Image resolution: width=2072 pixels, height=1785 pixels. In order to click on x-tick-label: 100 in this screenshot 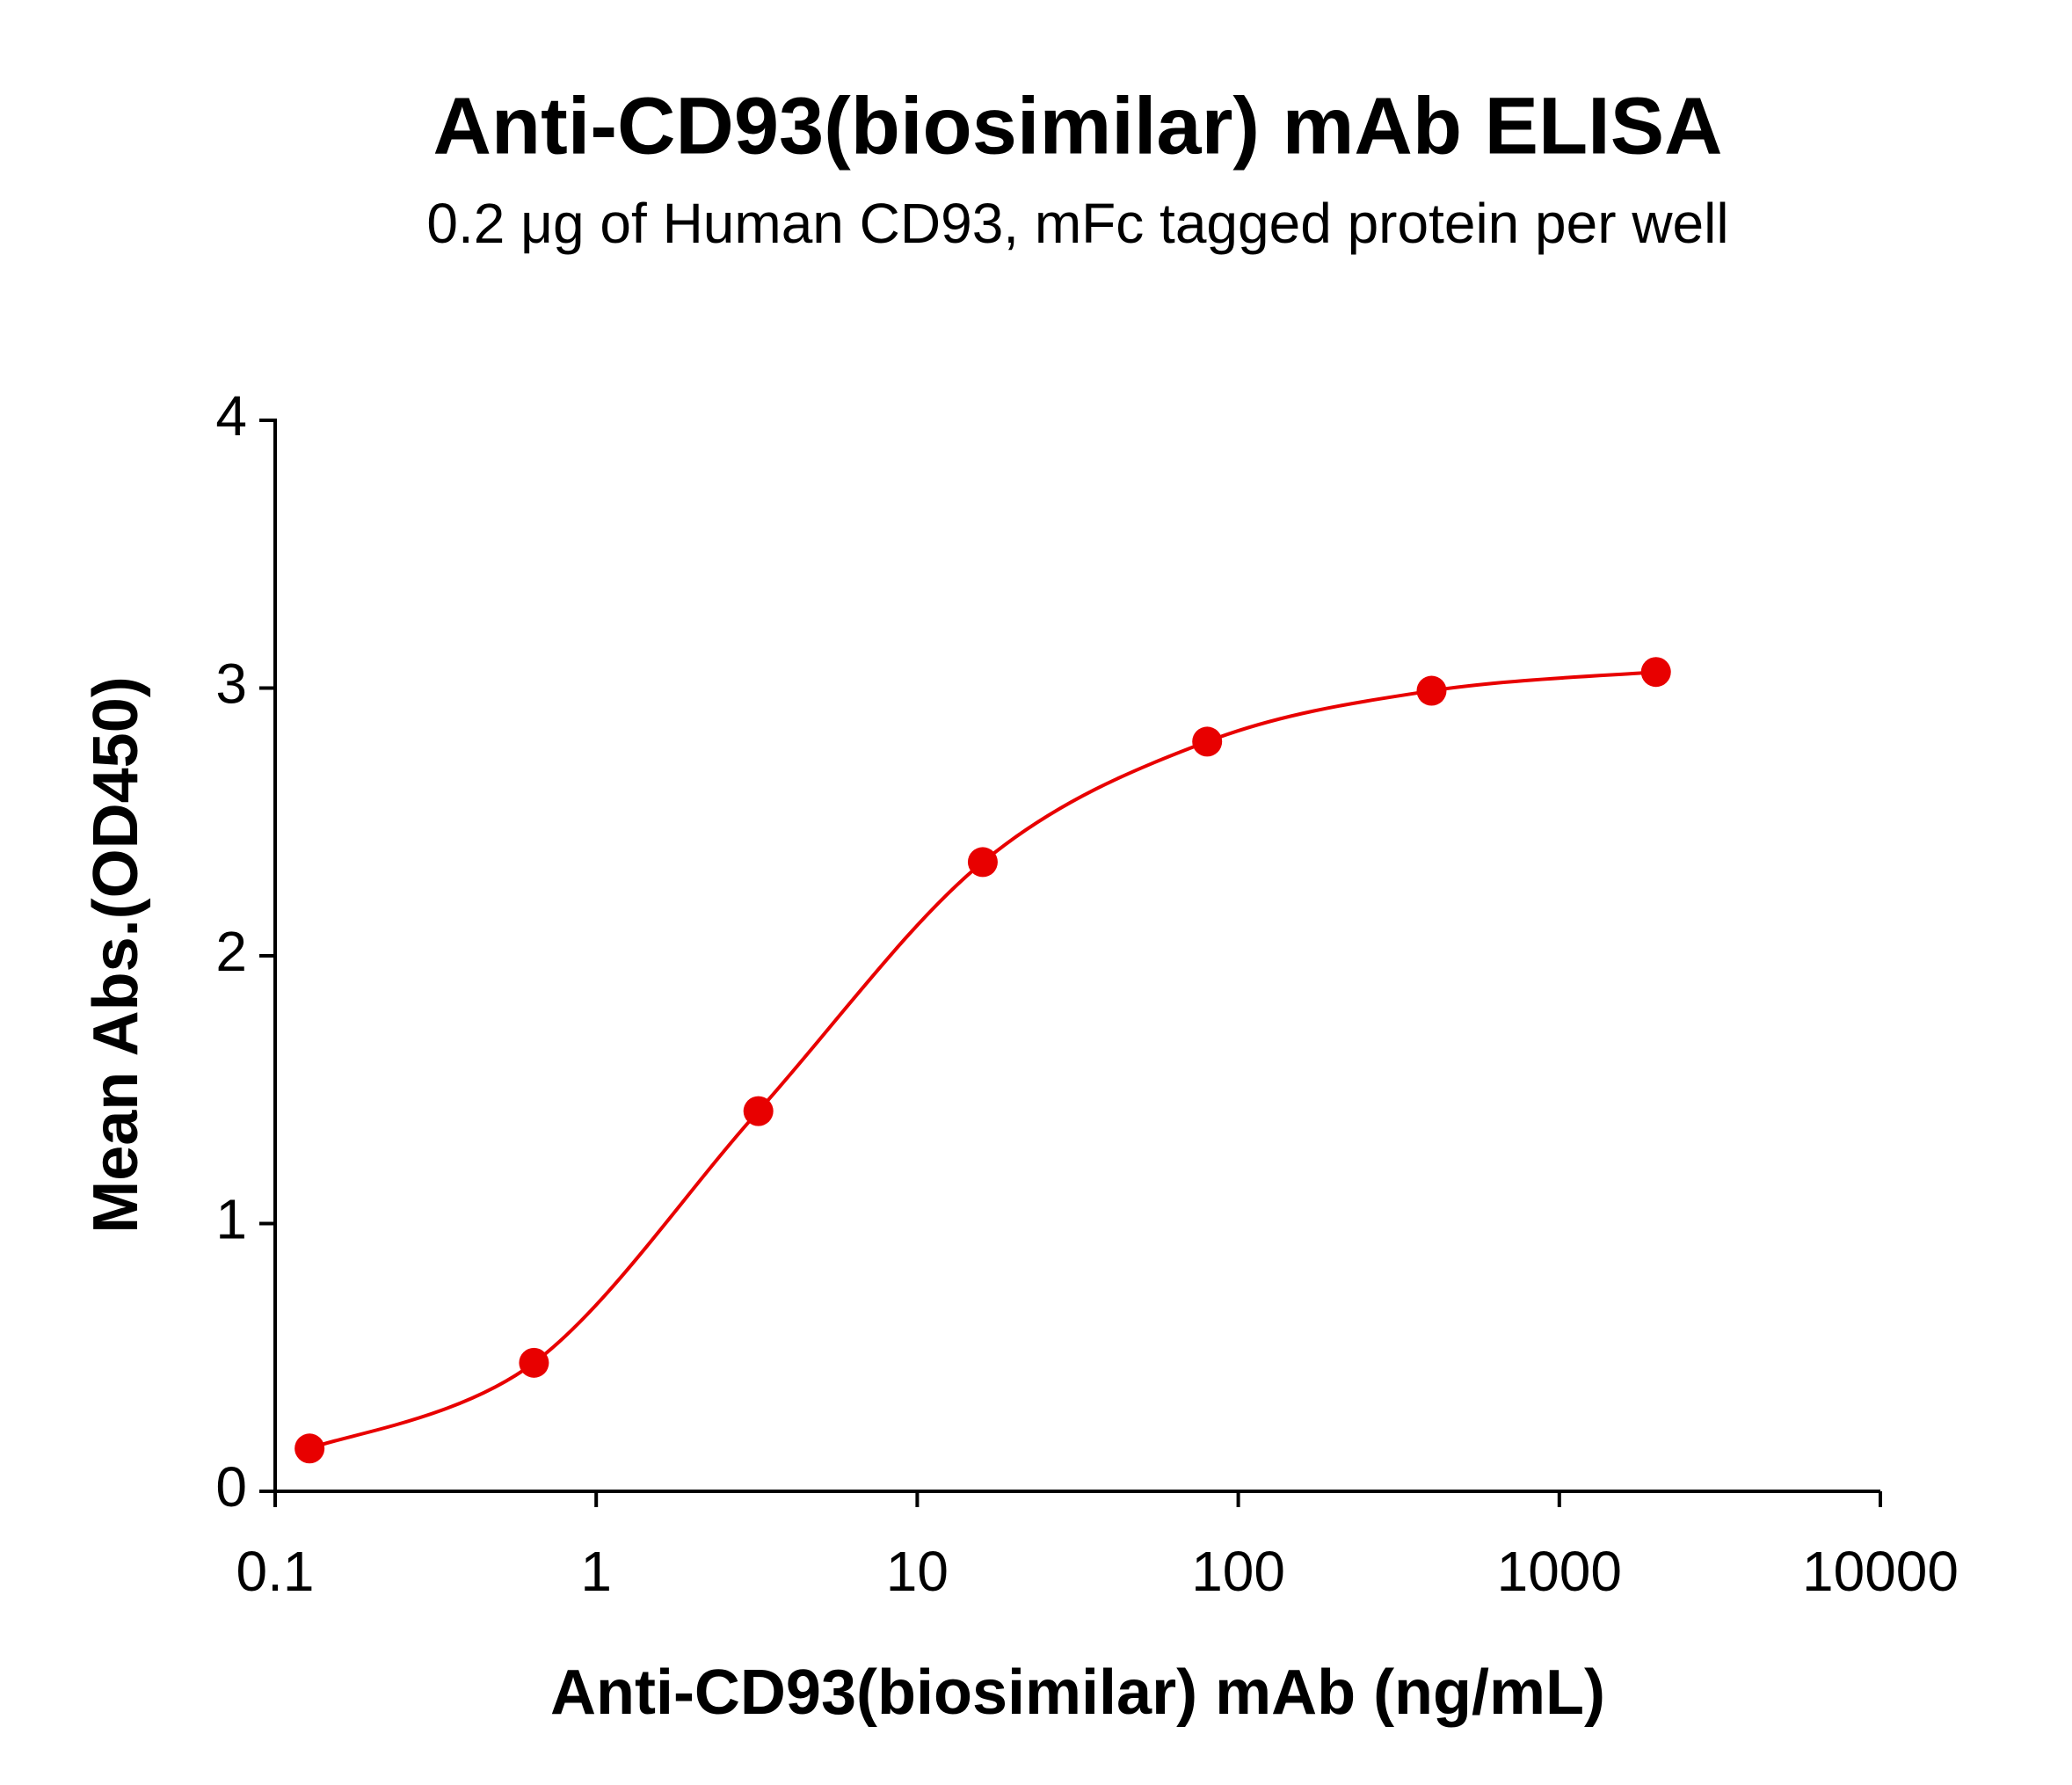, I will do `click(1238, 1571)`.